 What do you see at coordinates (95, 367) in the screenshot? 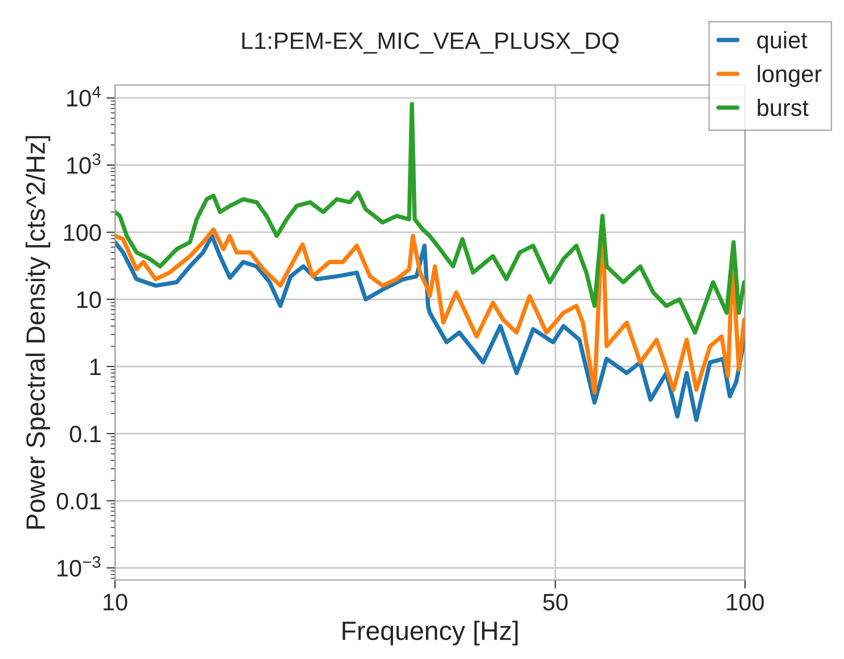
I see `y-tick-label: 1` at bounding box center [95, 367].